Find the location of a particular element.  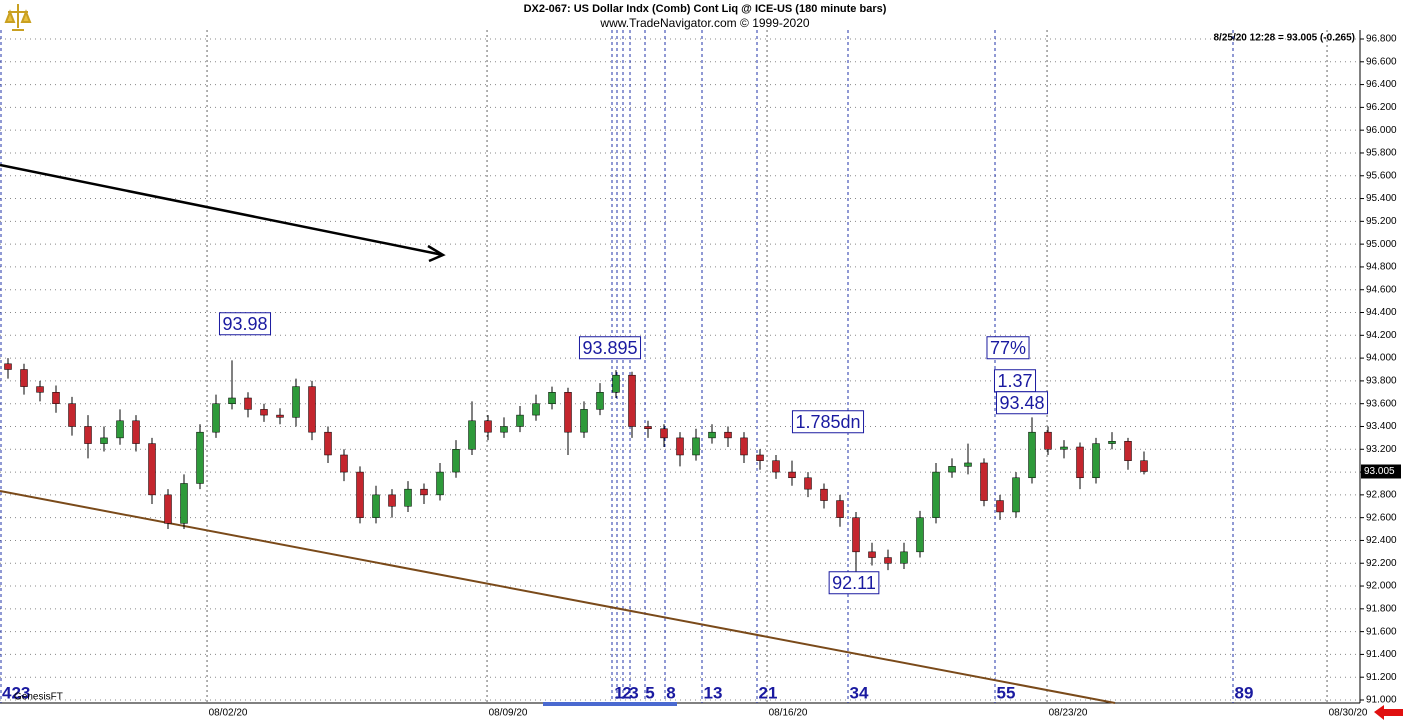

fib-label: 13 is located at coordinates (713, 692).